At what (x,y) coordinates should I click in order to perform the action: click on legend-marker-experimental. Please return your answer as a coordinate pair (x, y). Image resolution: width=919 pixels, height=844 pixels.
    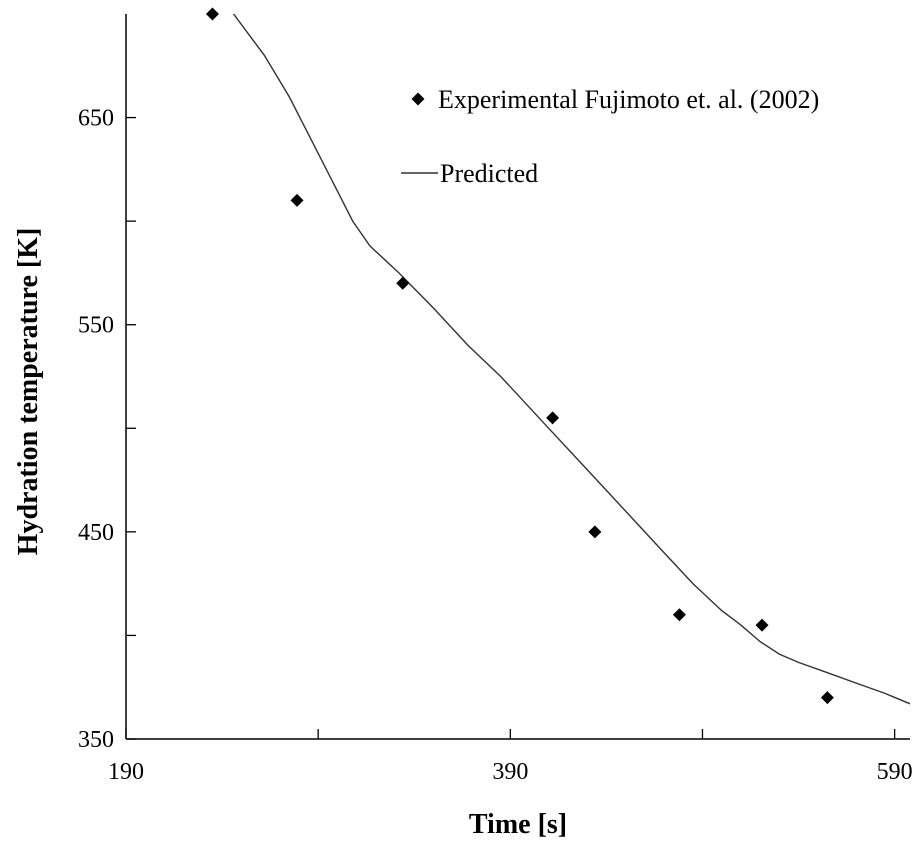
    Looking at the image, I should click on (418, 99).